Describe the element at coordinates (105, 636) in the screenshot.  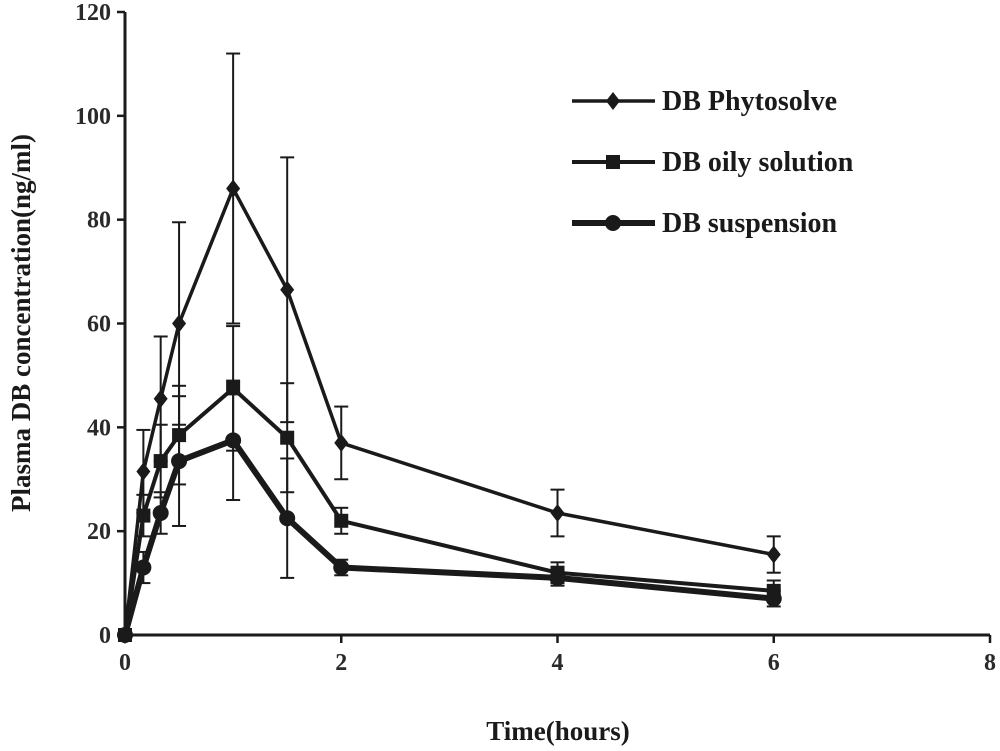
I see `y-tick-label: 0` at that location.